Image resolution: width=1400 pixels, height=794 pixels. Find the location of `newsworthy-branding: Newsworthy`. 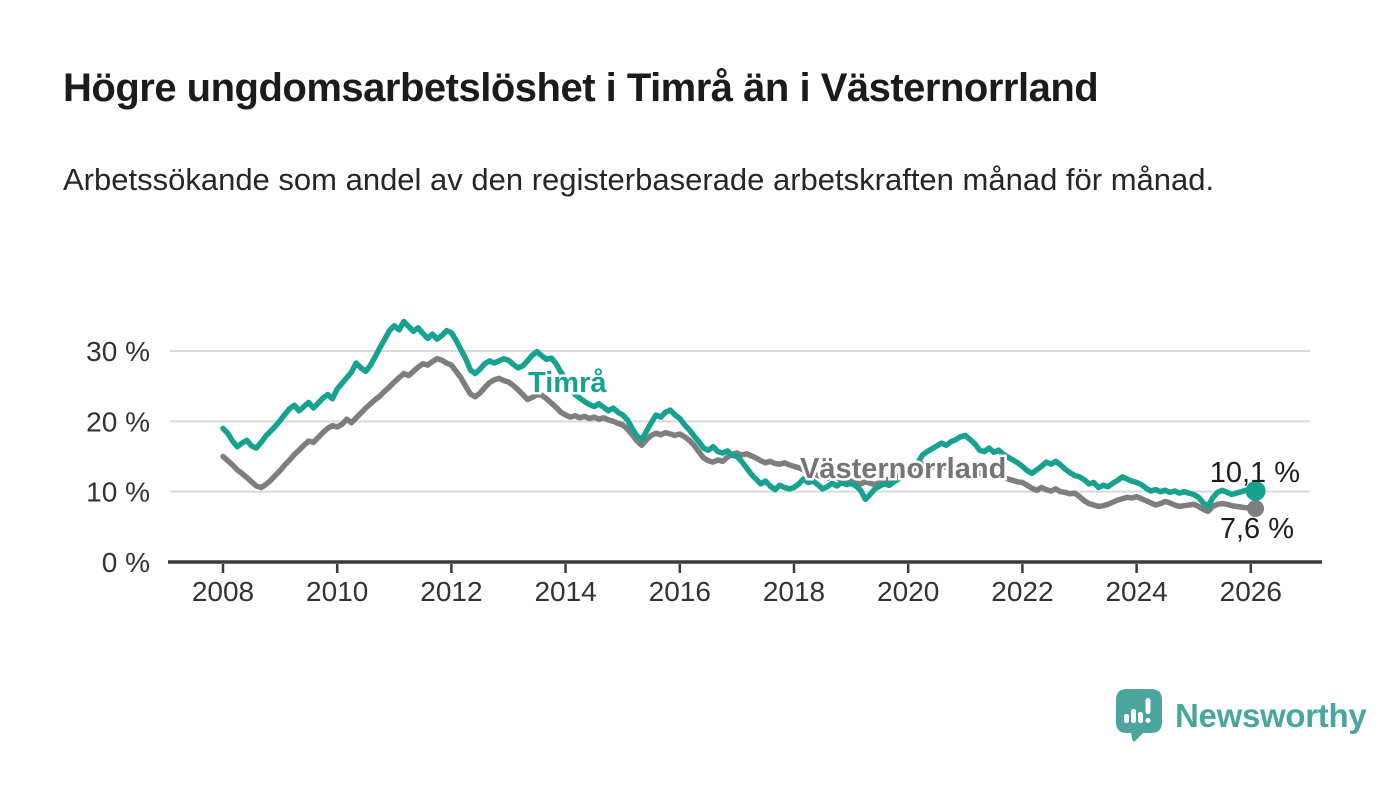

newsworthy-branding: Newsworthy is located at coordinates (1241, 715).